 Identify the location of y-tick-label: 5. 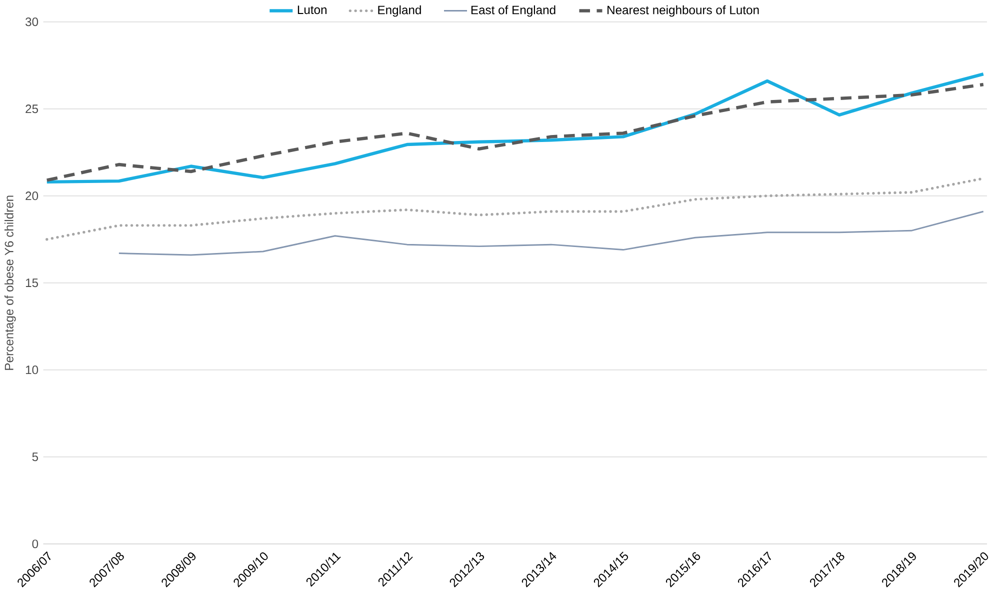
(35, 456).